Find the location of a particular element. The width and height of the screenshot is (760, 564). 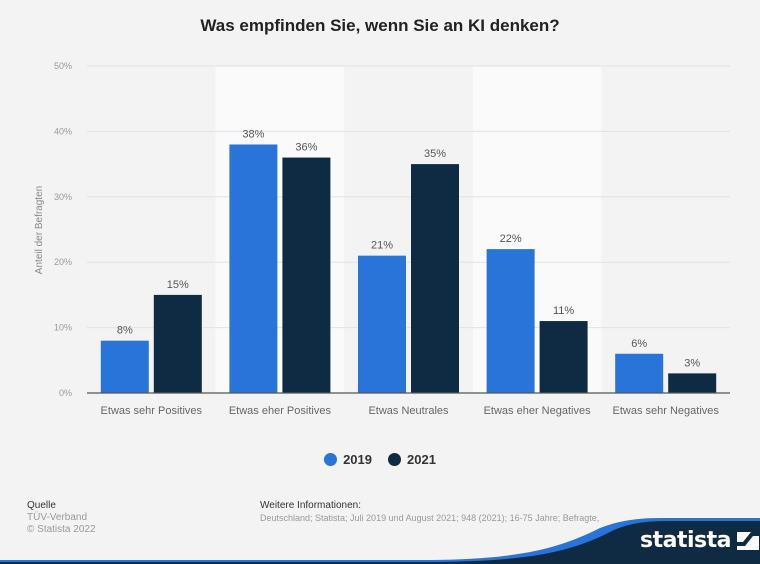

data-label: 15% is located at coordinates (178, 285).